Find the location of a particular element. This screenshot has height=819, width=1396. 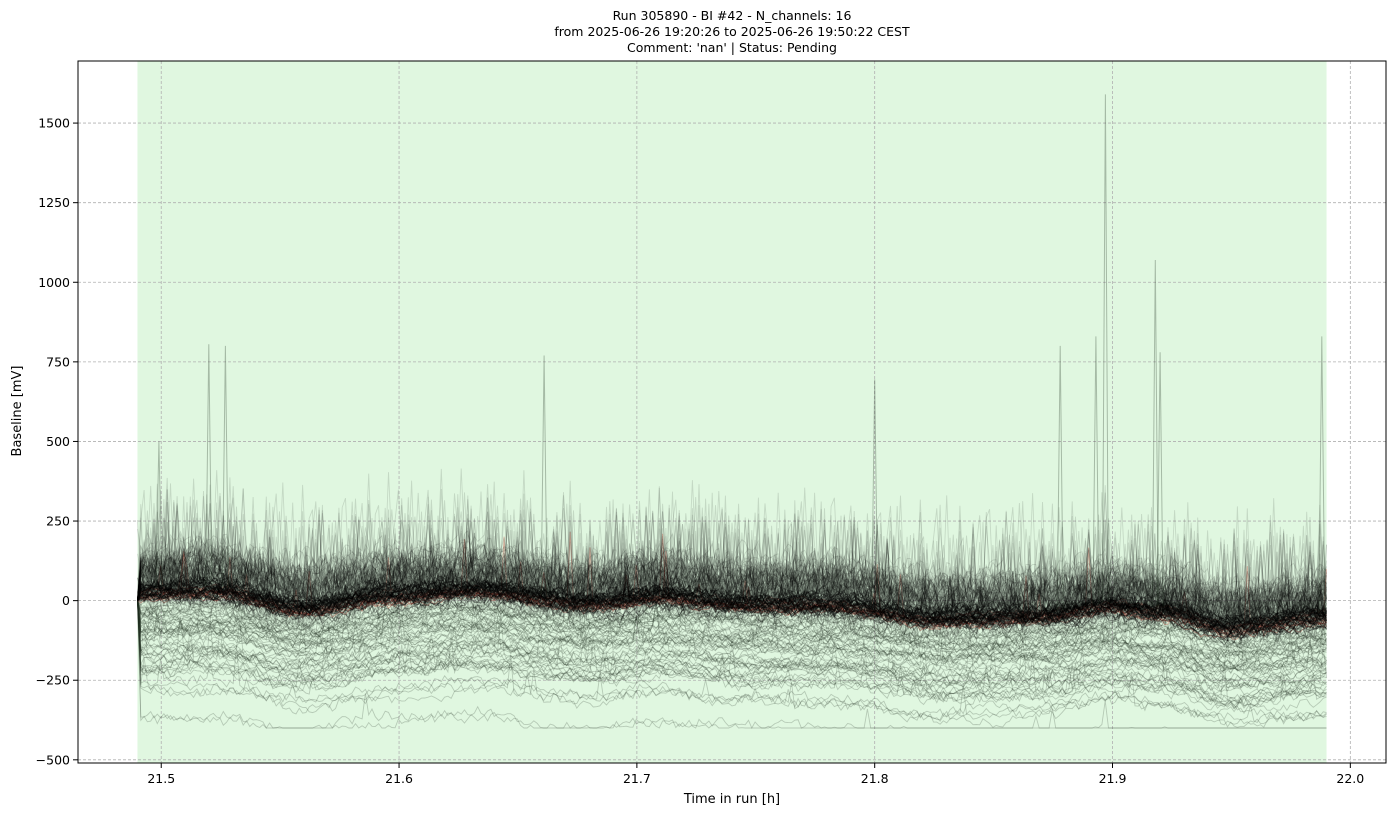

y-tick-label: 1000 is located at coordinates (54, 282).